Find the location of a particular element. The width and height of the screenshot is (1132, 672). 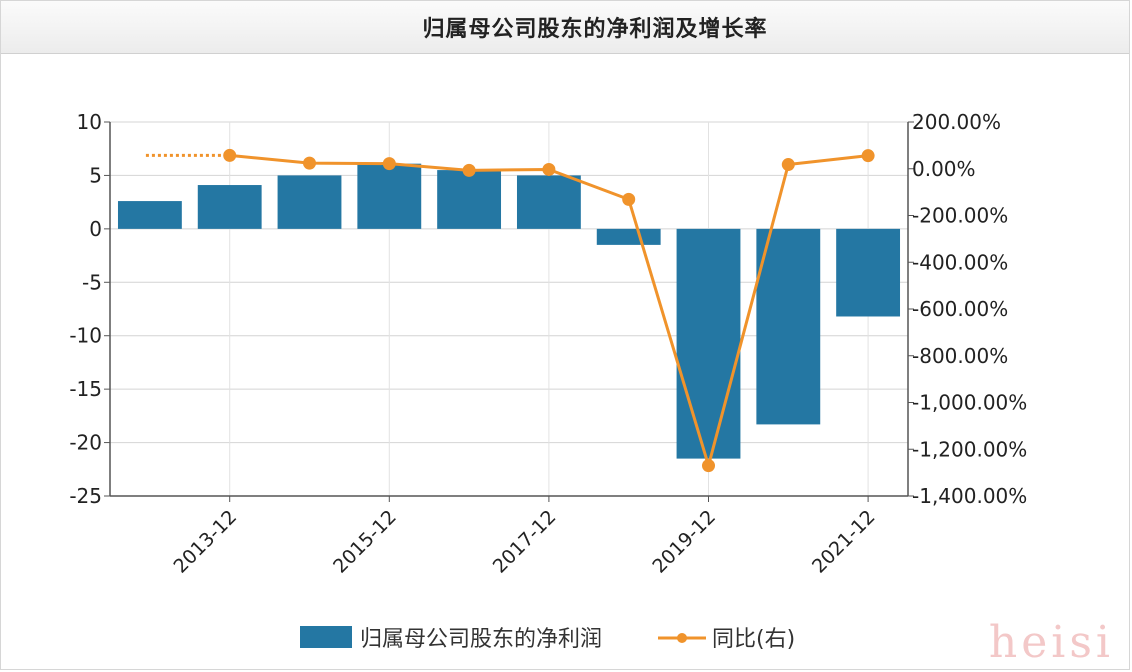

y-left-tick-label: 0 is located at coordinates (95, 229).